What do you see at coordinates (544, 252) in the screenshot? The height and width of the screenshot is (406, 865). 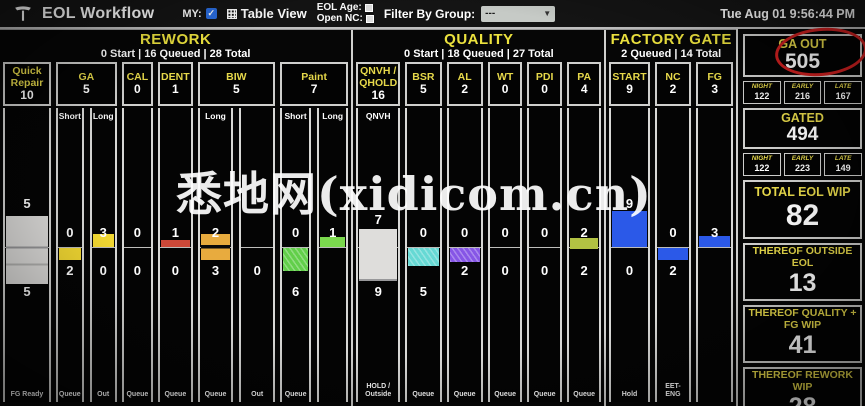 I see `lane-track: 0 0` at bounding box center [544, 252].